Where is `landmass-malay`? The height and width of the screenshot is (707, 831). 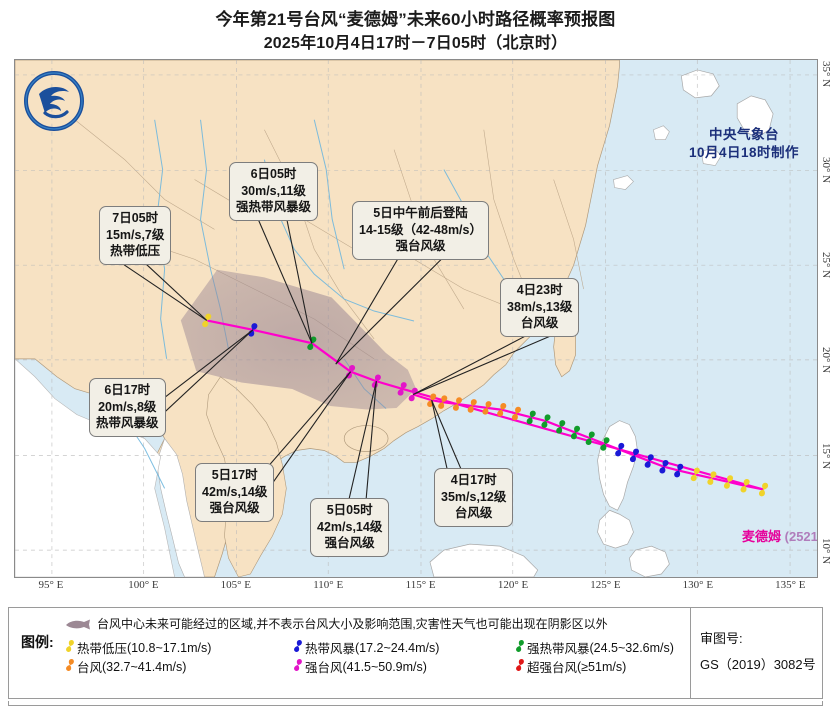
landmass-malay is located at coordinates (180, 507).